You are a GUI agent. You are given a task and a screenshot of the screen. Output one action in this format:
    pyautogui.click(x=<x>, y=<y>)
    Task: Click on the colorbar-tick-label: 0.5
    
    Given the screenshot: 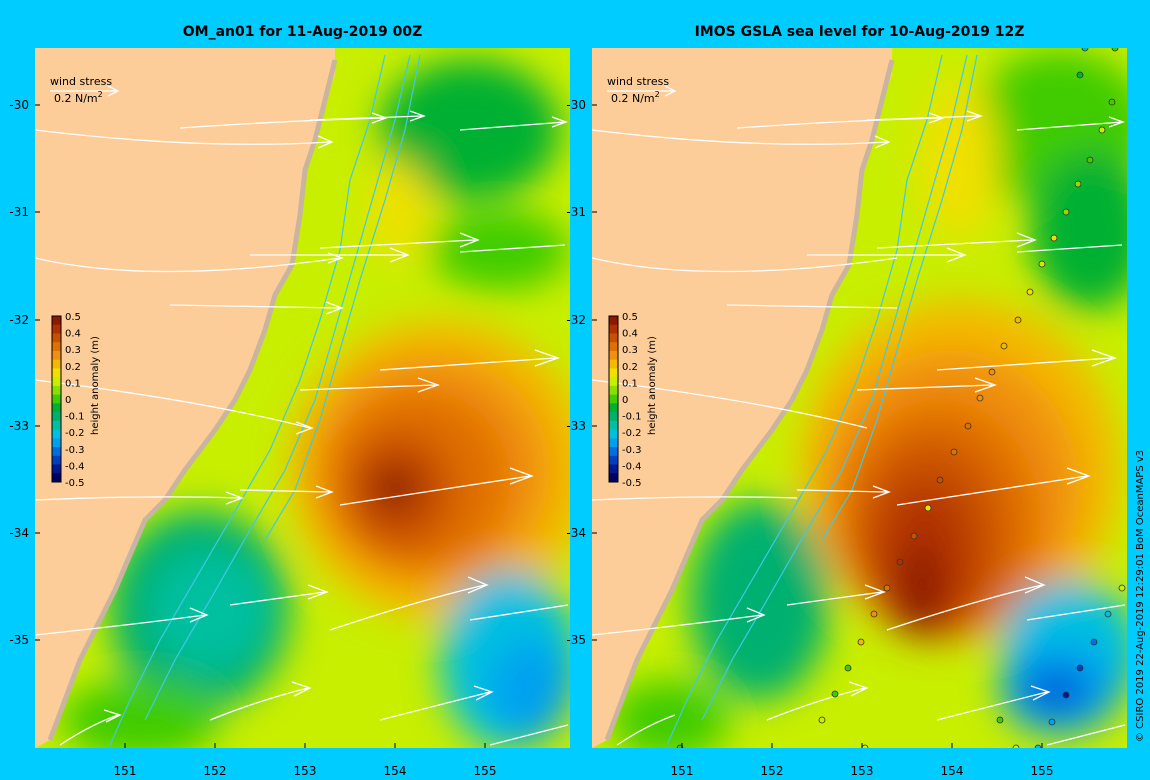 What is the action you would take?
    pyautogui.click(x=630, y=317)
    